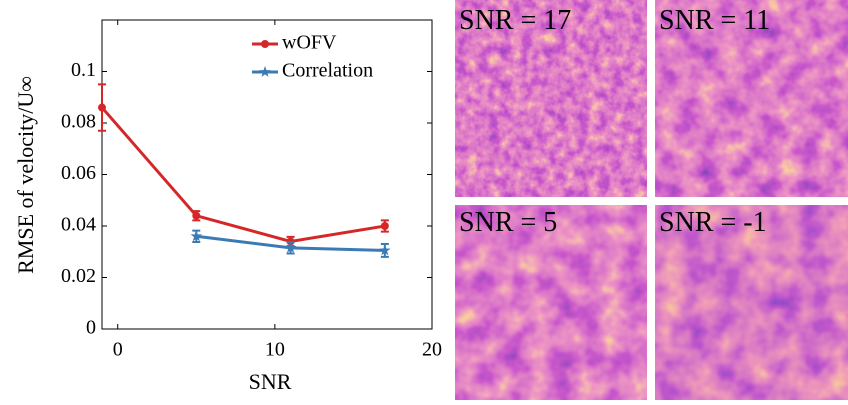  I want to click on y-tick-label: 0.06, so click(78, 173).